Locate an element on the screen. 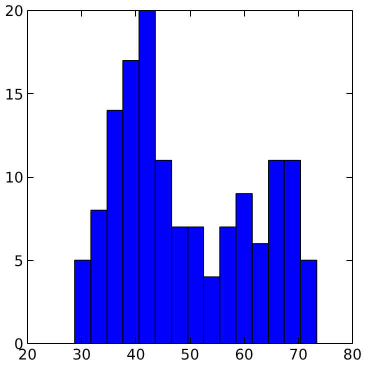 The width and height of the screenshot is (368, 370). x-tick-label: 50 is located at coordinates (190, 355).